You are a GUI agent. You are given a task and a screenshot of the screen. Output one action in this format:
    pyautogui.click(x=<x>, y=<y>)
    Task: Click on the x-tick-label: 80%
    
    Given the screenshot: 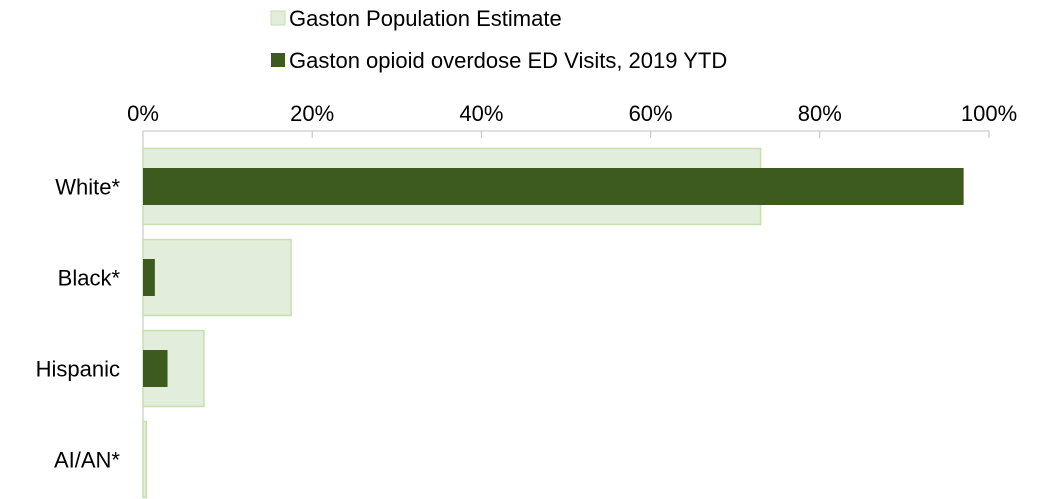 What is the action you would take?
    pyautogui.click(x=820, y=113)
    